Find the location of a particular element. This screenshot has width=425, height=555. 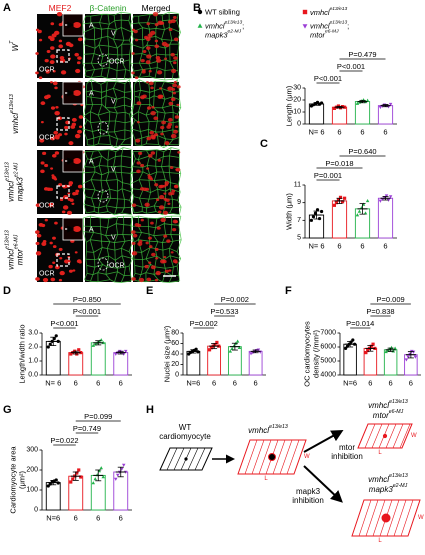

y-tick-label: 80 is located at coordinates (175, 333).